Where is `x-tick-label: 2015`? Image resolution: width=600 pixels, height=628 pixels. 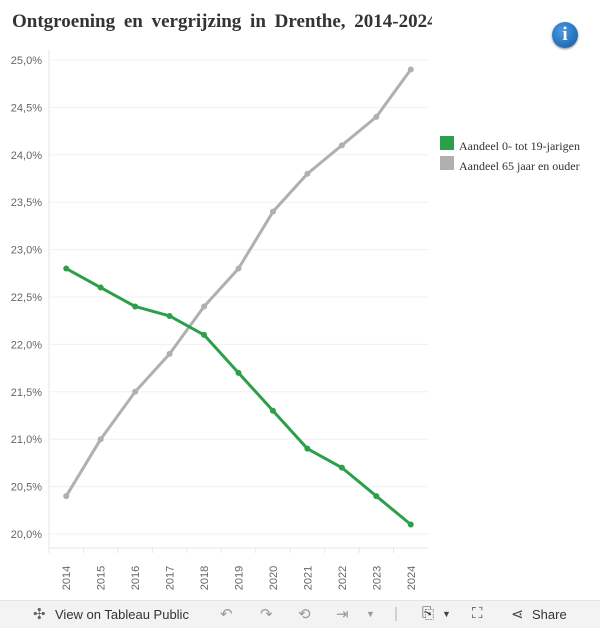 x-tick-label: 2015 is located at coordinates (102, 578).